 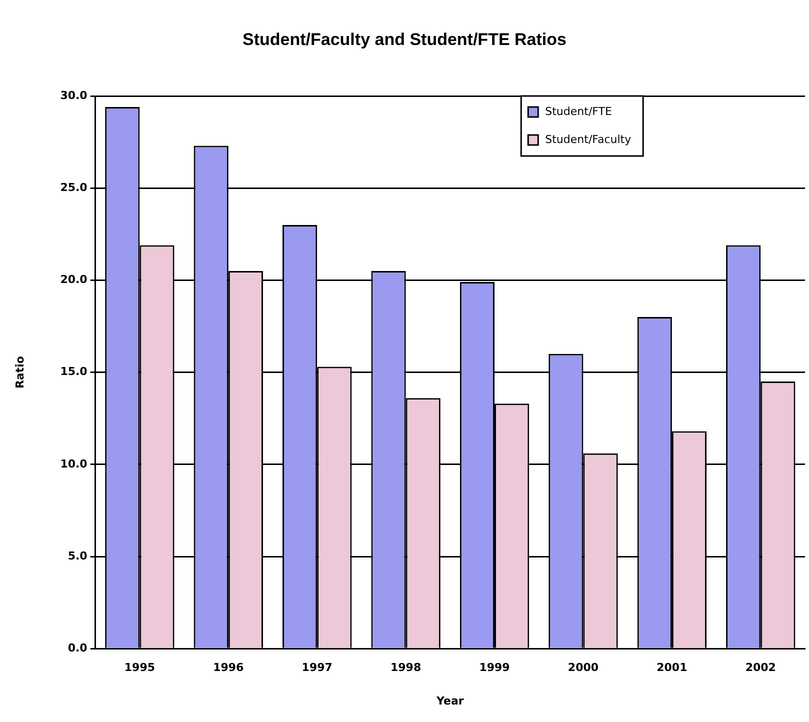 I want to click on y-axis-title: Ratio, so click(x=19, y=372).